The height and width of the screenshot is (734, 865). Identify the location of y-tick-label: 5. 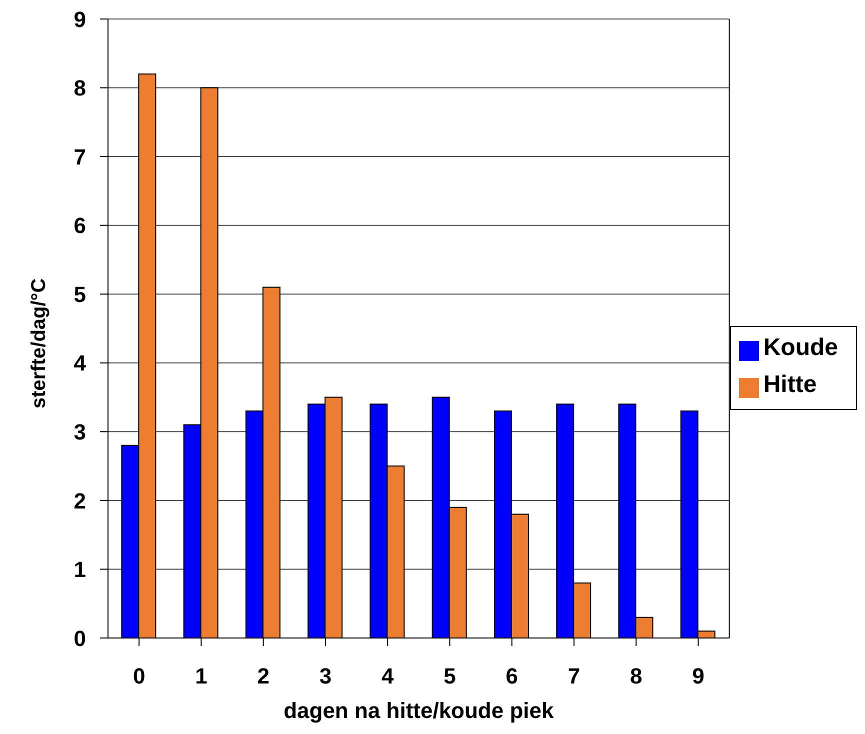
(80, 294).